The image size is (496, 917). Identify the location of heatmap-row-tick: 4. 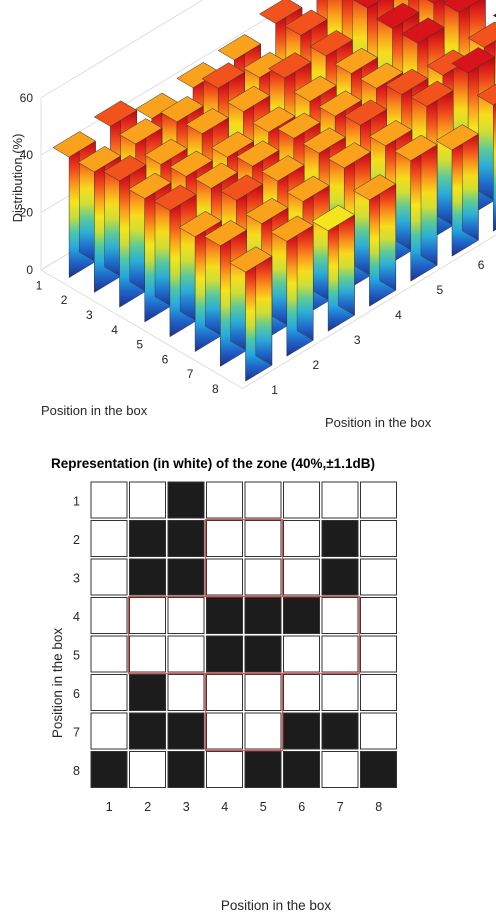
(76, 617).